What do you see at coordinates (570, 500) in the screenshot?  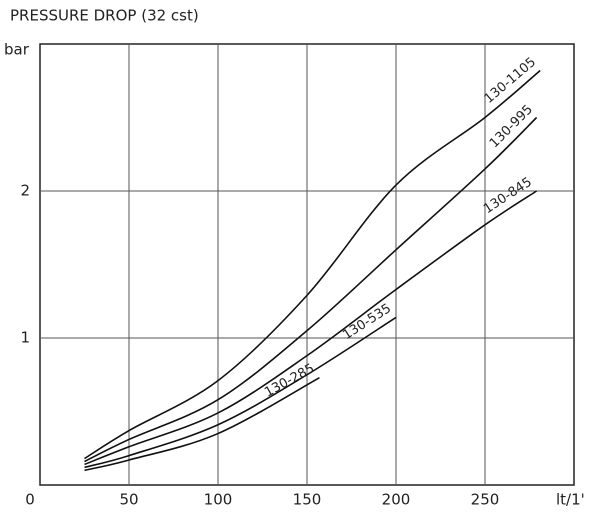 I see `x-axis-label: lt/1'` at bounding box center [570, 500].